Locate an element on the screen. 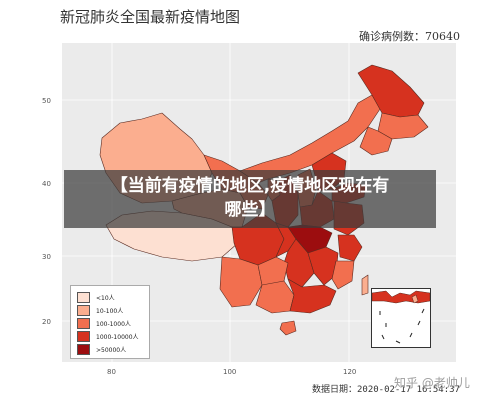  region-guangdong is located at coordinates (312, 296).